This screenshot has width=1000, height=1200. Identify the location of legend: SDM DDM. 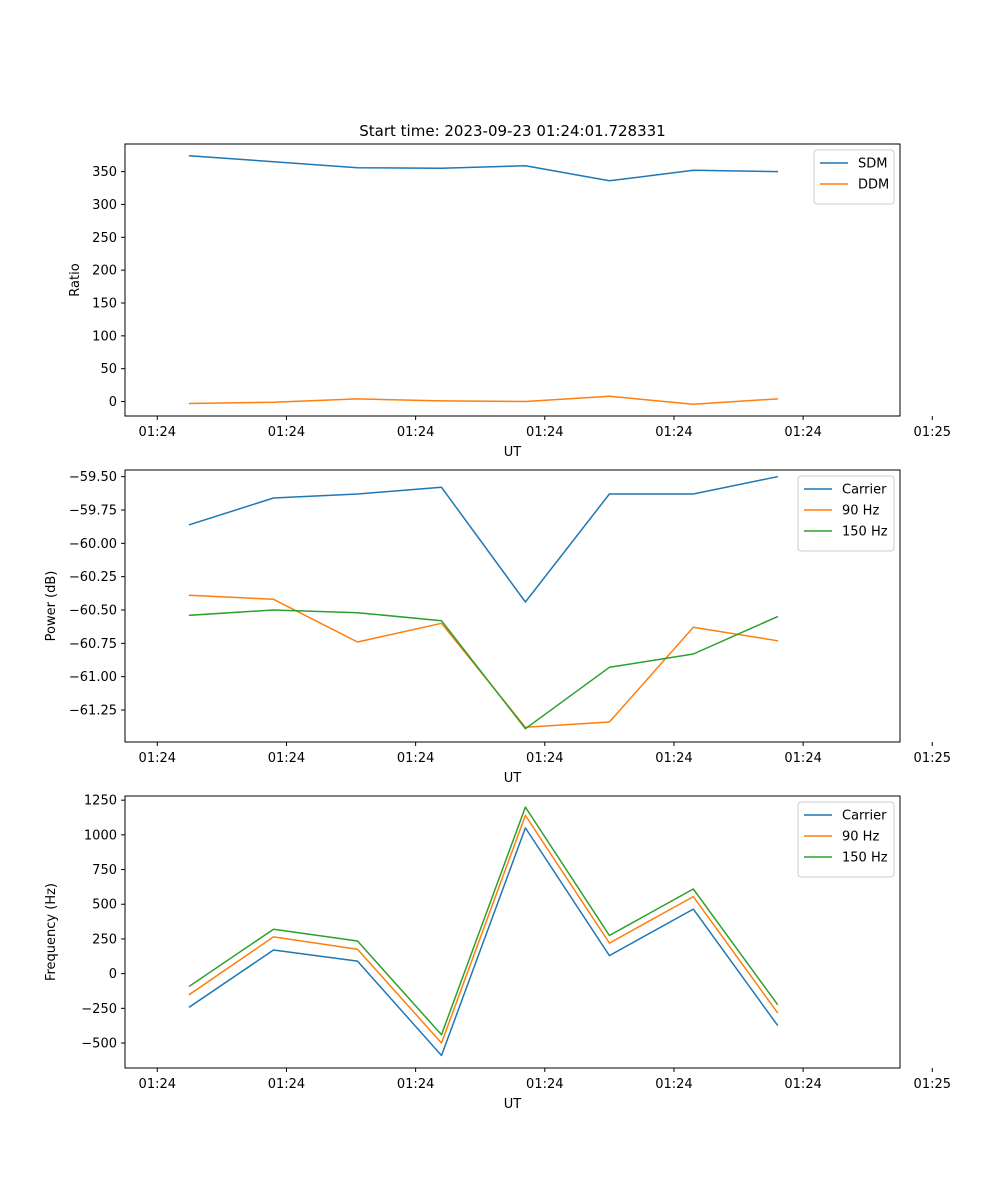
(854, 177).